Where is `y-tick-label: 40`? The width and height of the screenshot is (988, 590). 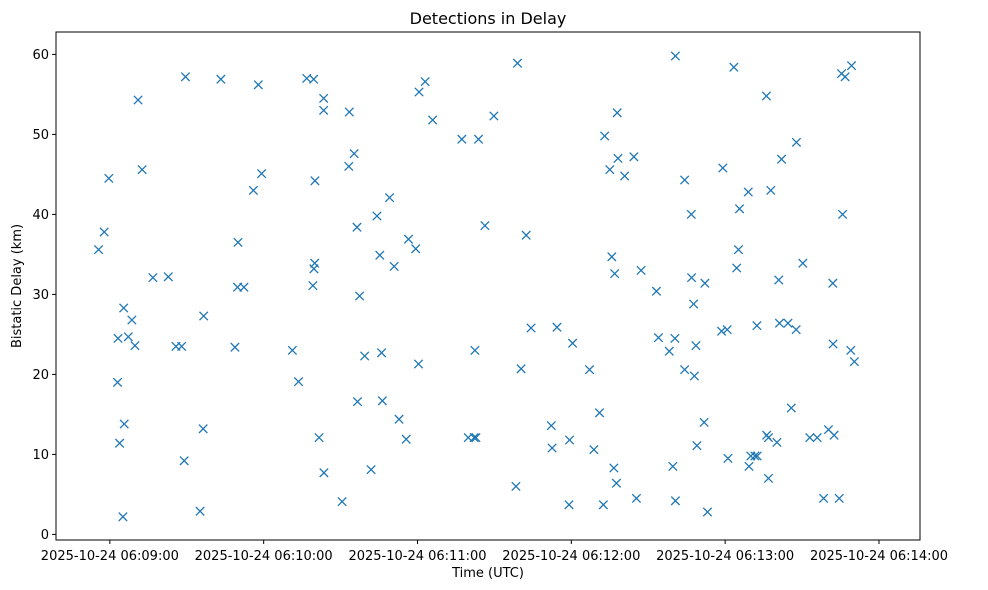 y-tick-label: 40 is located at coordinates (40, 215).